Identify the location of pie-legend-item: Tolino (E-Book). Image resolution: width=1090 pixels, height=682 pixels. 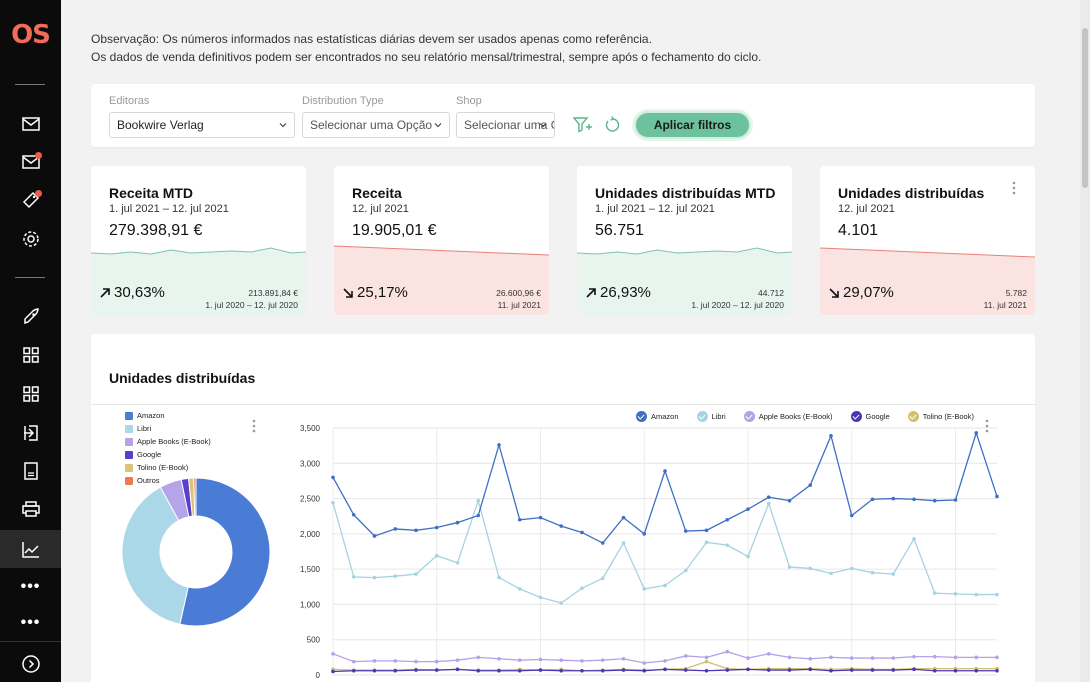
(168, 467).